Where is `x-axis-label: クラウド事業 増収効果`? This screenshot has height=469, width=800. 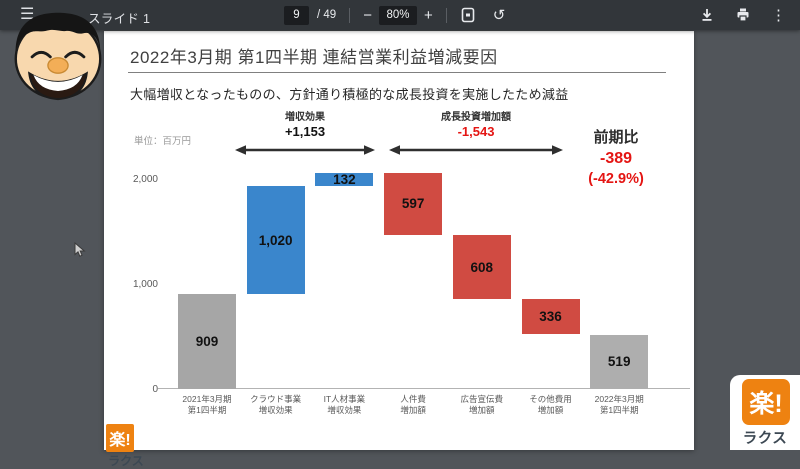 x-axis-label: クラウド事業 増収効果 is located at coordinates (276, 404).